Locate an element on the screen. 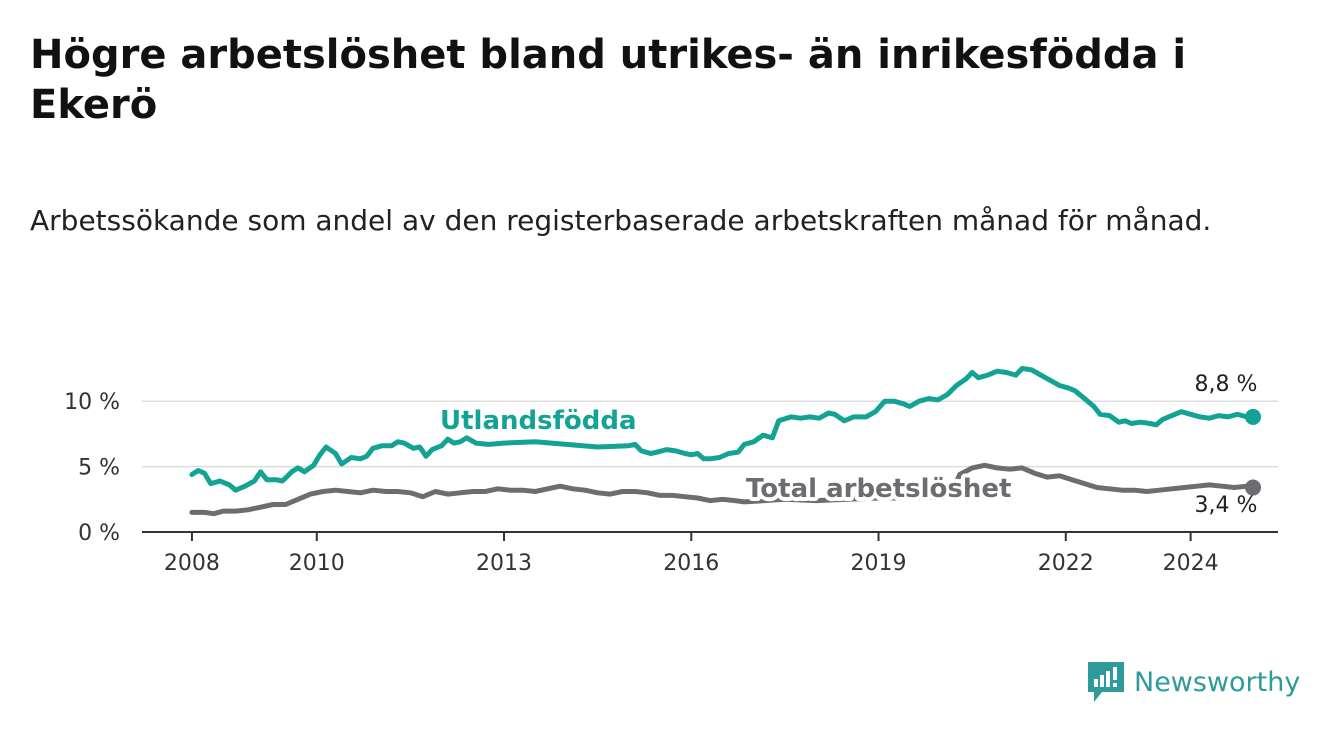 This screenshot has width=1340, height=734. y-tick-label: 10 % is located at coordinates (92, 402).